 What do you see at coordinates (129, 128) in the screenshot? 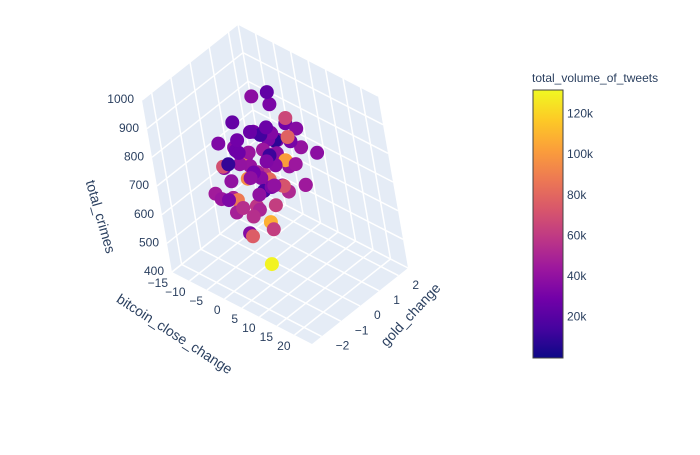
I see `z-tick-label: 900` at bounding box center [129, 128].